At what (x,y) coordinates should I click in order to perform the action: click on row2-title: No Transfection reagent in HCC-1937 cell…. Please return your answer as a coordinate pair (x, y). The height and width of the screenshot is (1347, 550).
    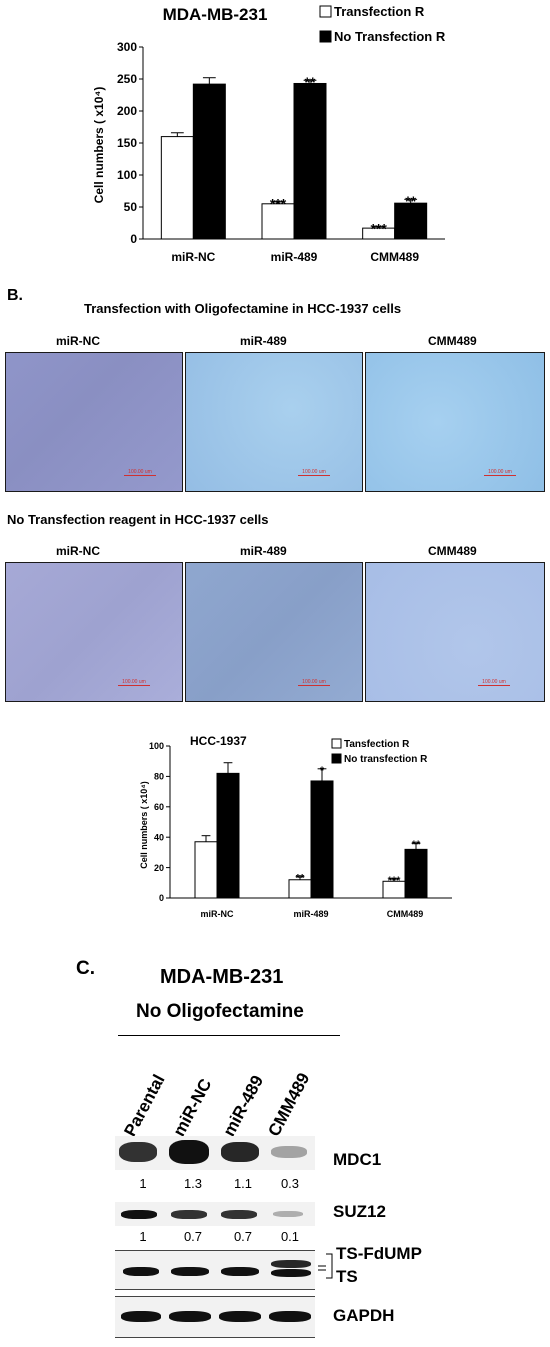
    Looking at the image, I should click on (138, 519).